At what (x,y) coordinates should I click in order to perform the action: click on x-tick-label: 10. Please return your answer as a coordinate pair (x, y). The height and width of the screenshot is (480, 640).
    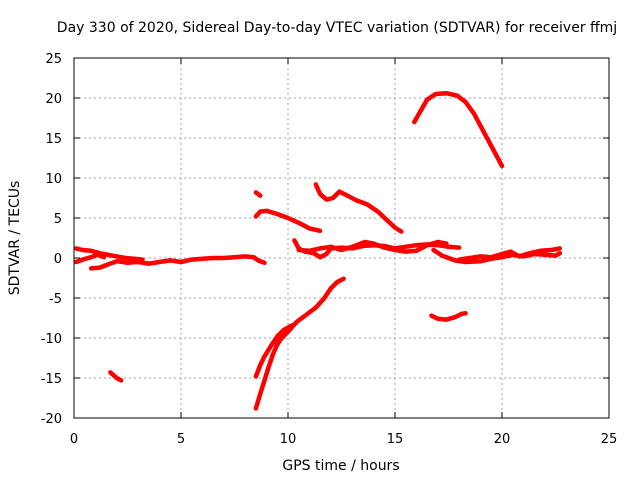
    Looking at the image, I should click on (288, 439).